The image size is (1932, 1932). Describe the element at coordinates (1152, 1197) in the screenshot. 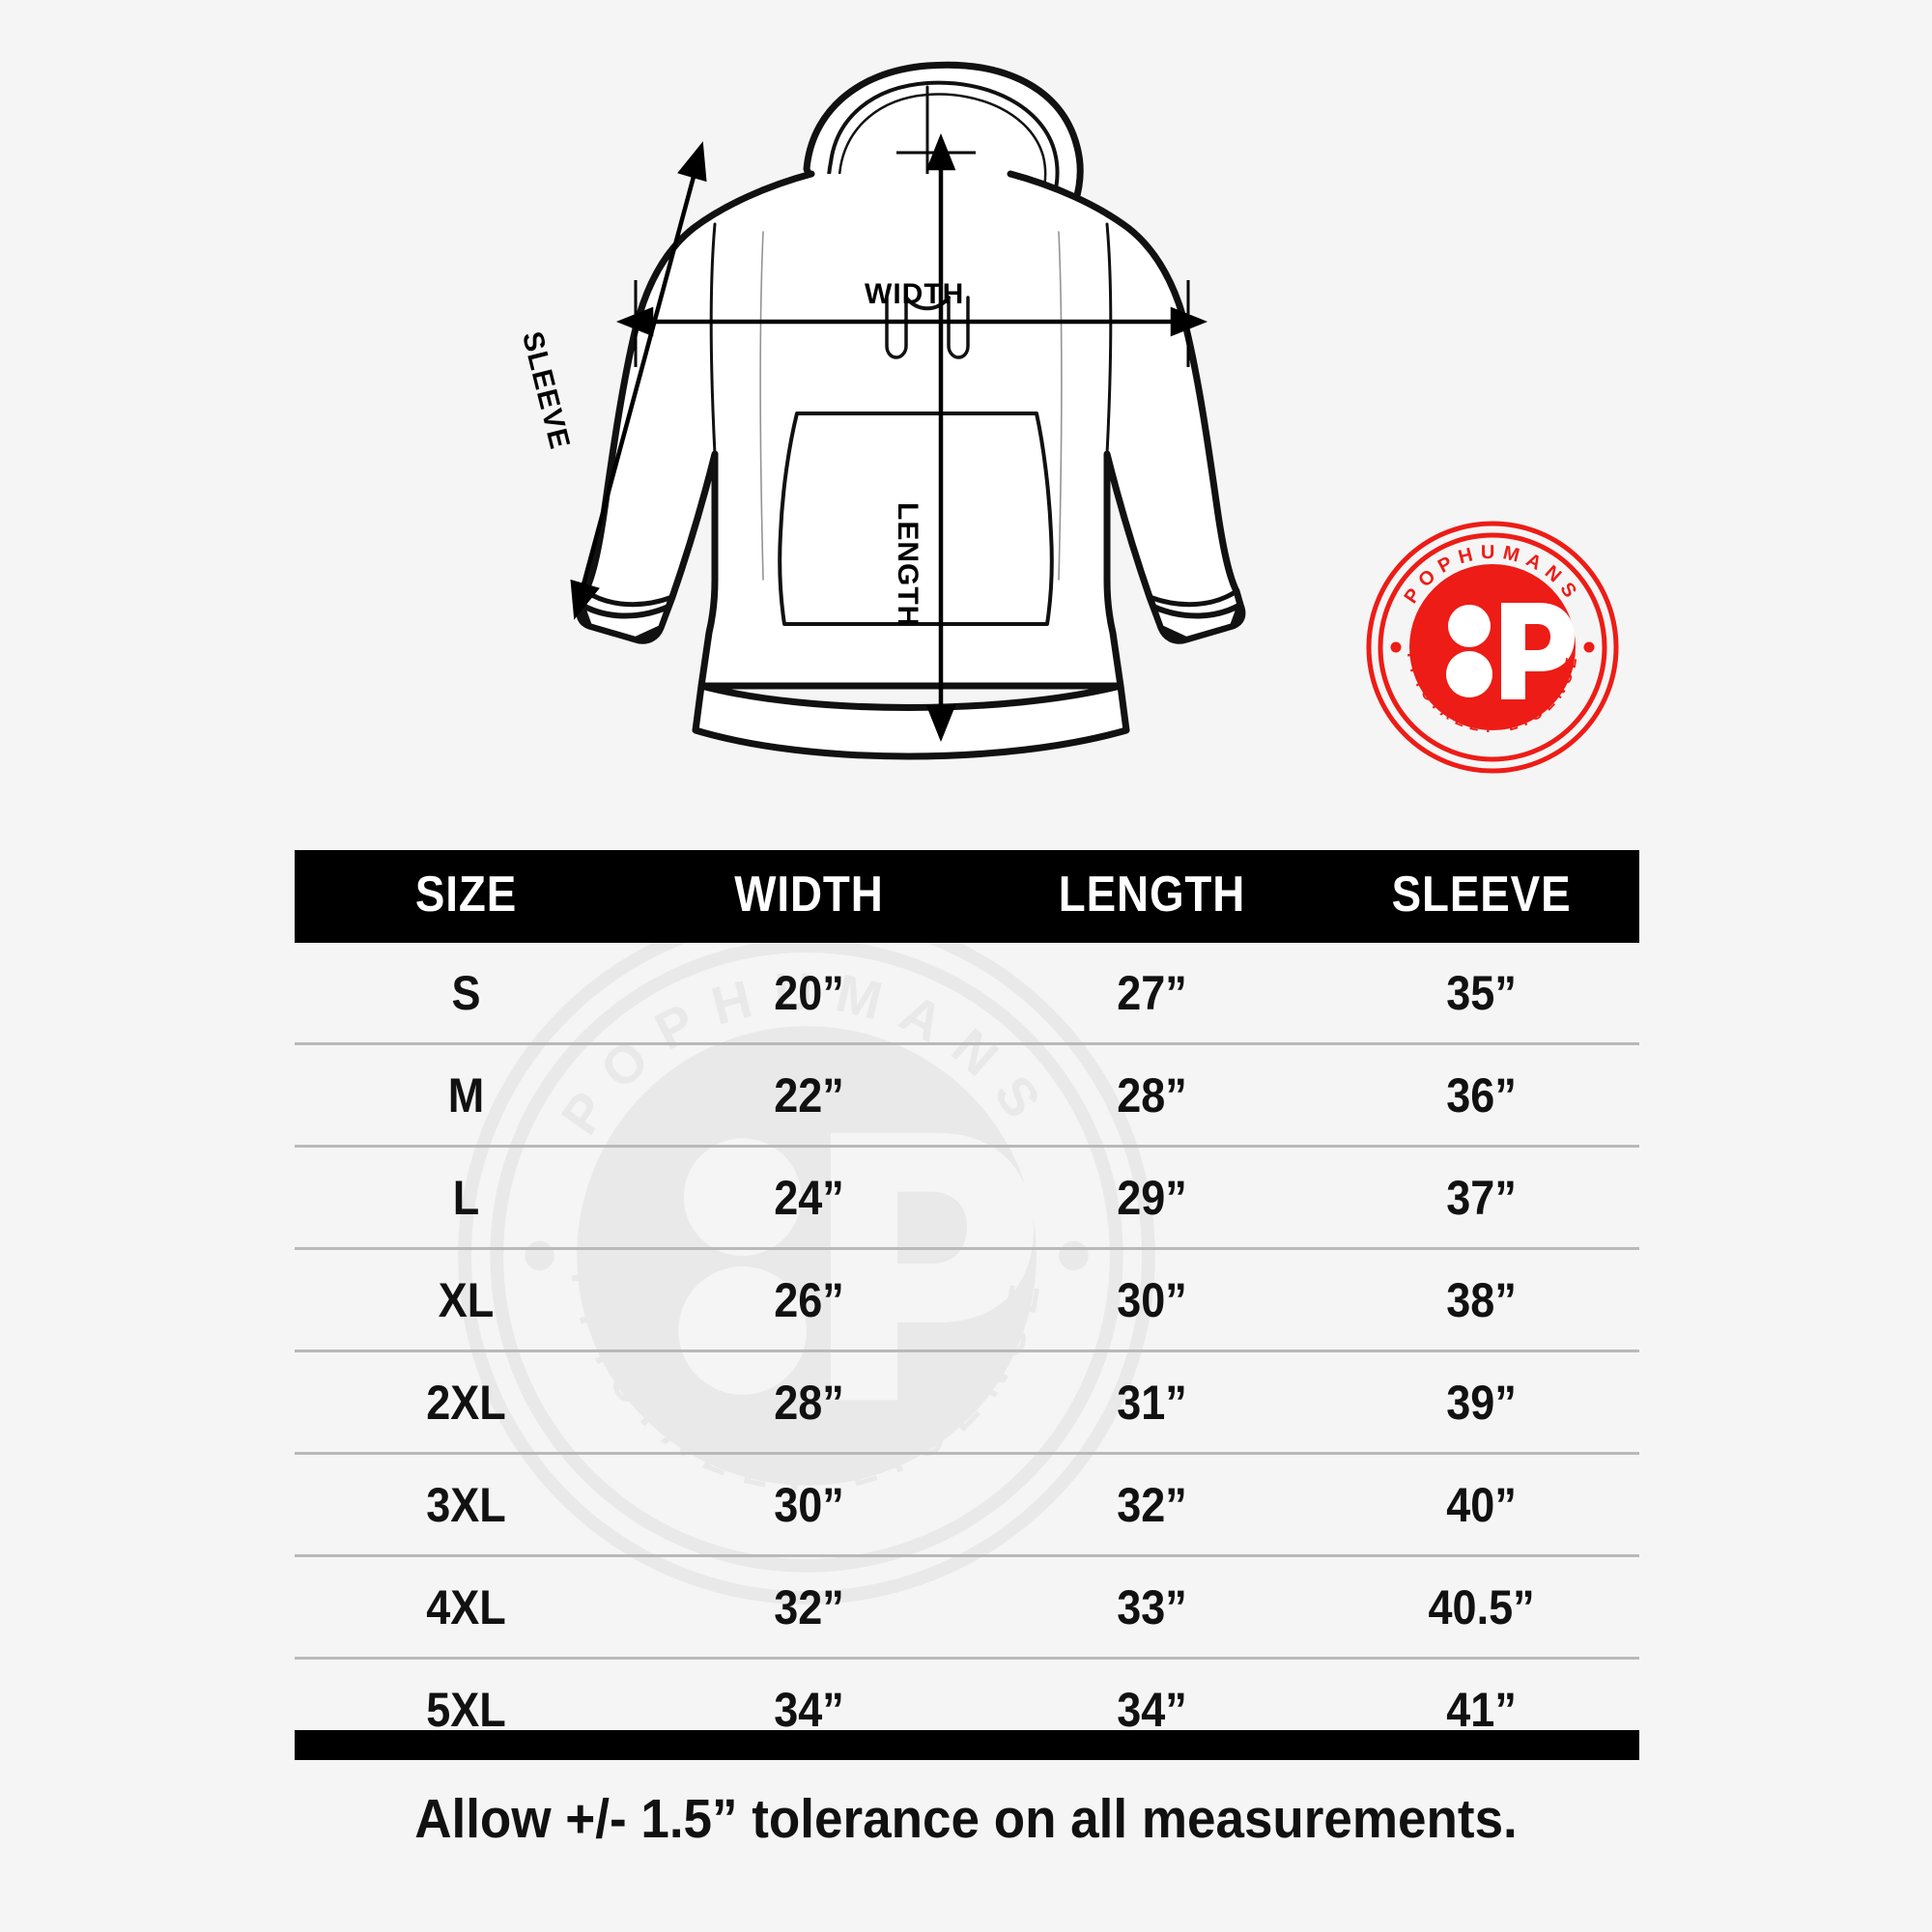

I see `cell-length: 29”` at that location.